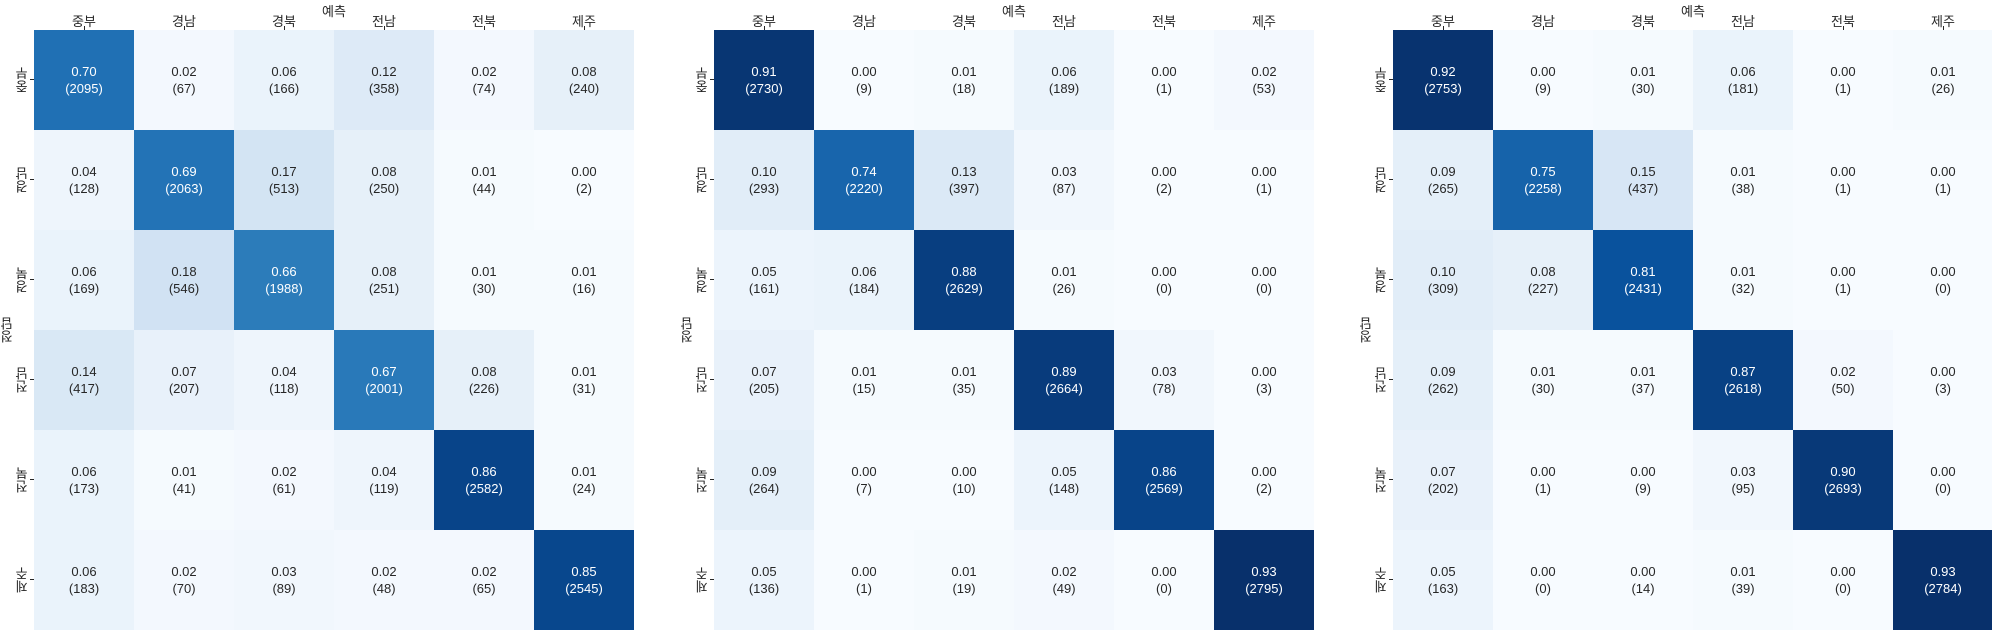 This screenshot has height=635, width=1992. What do you see at coordinates (284, 571) in the screenshot?
I see `cell-proportion: 0.03` at bounding box center [284, 571].